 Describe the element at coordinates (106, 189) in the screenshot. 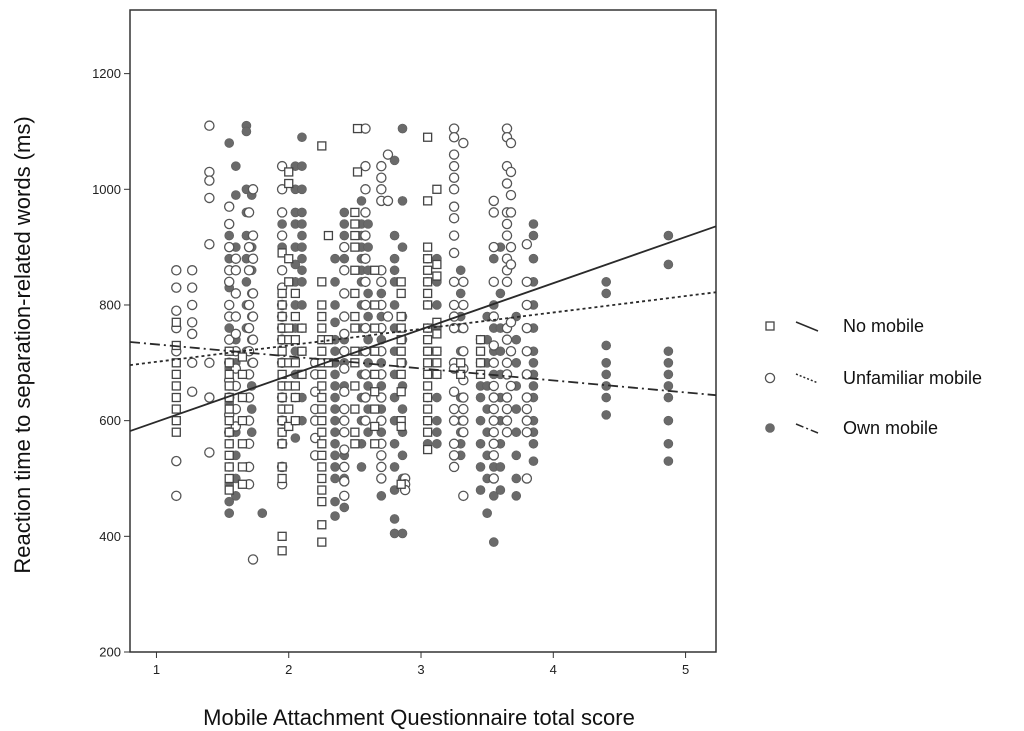

I see `y-tick-label: 1000` at that location.